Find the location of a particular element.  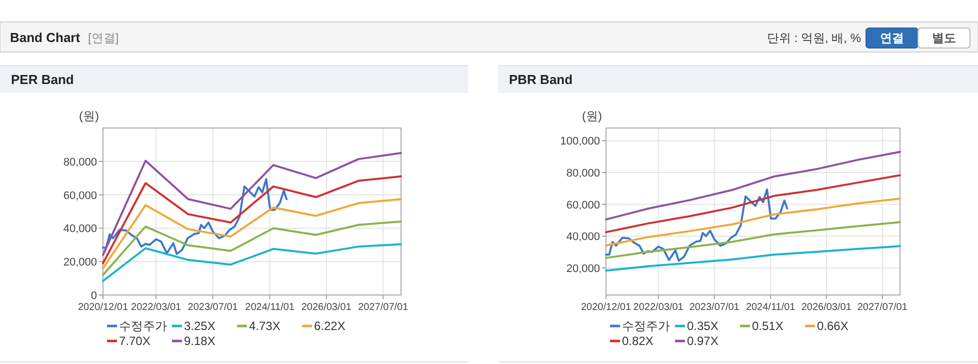

legend-label: 3.25X is located at coordinates (200, 326).